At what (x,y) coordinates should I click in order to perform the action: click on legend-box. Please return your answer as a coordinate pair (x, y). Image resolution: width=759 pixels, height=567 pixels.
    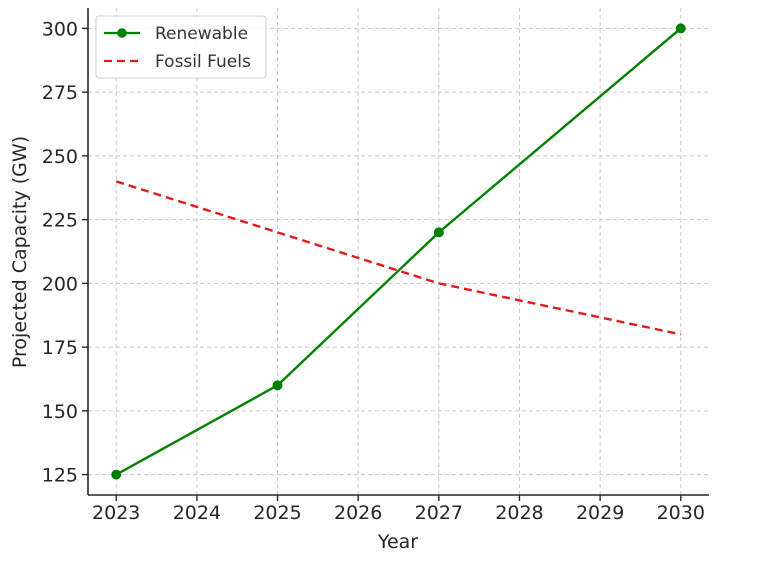
    Looking at the image, I should click on (181, 47).